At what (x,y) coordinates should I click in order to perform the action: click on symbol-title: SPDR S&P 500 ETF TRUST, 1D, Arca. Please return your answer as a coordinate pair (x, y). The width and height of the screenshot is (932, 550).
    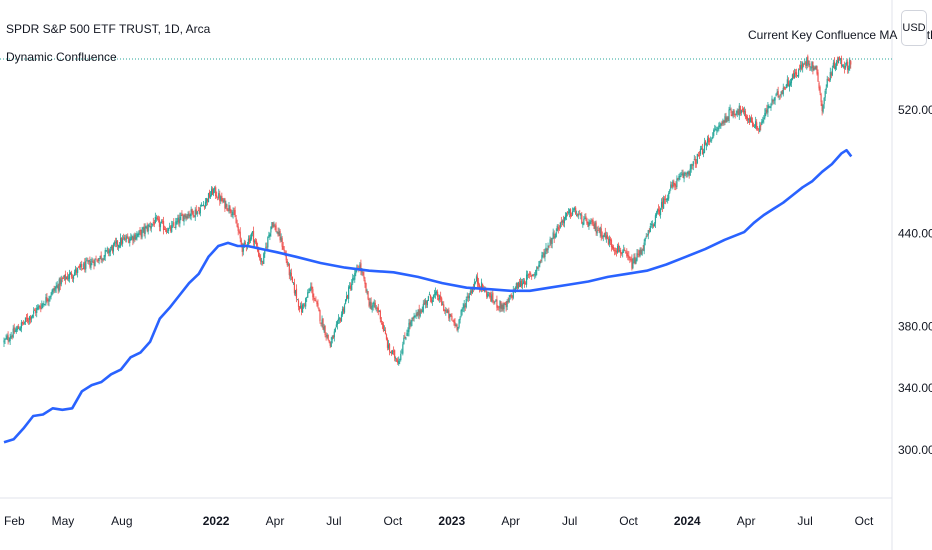
    Looking at the image, I should click on (108, 29).